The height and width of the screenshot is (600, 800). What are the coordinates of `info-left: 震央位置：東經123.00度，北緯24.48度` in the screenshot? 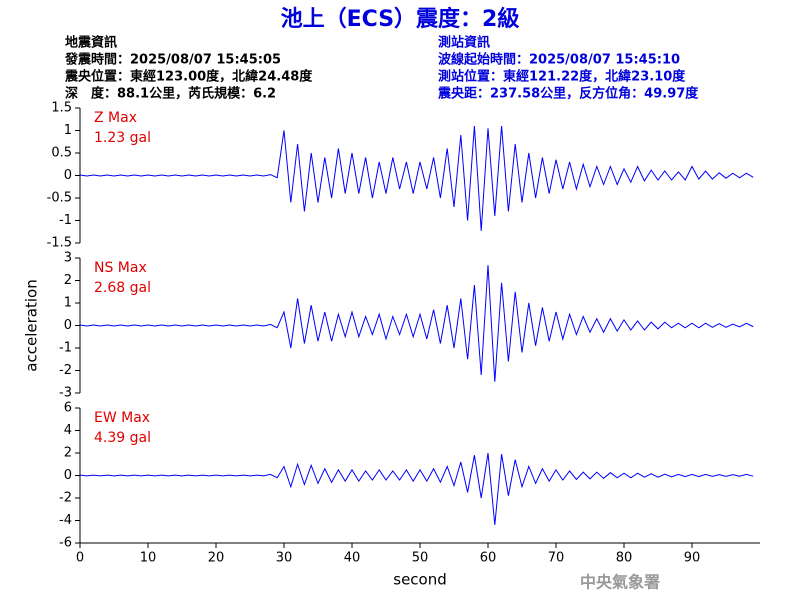 It's located at (188, 77).